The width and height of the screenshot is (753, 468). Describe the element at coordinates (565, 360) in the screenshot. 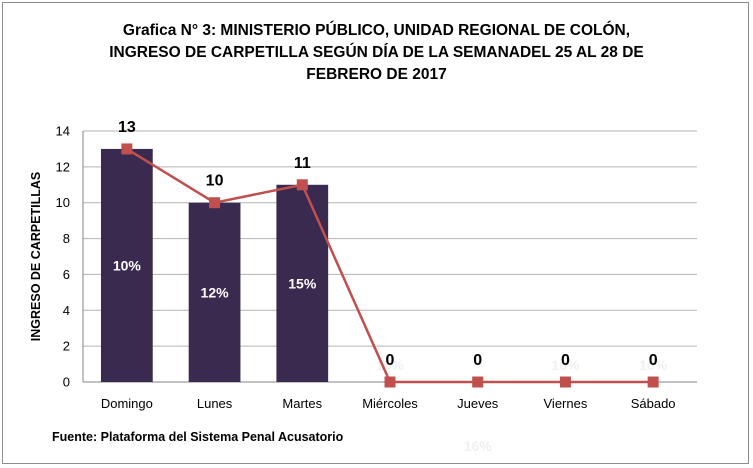

I see `value-label-viernes: 0` at that location.